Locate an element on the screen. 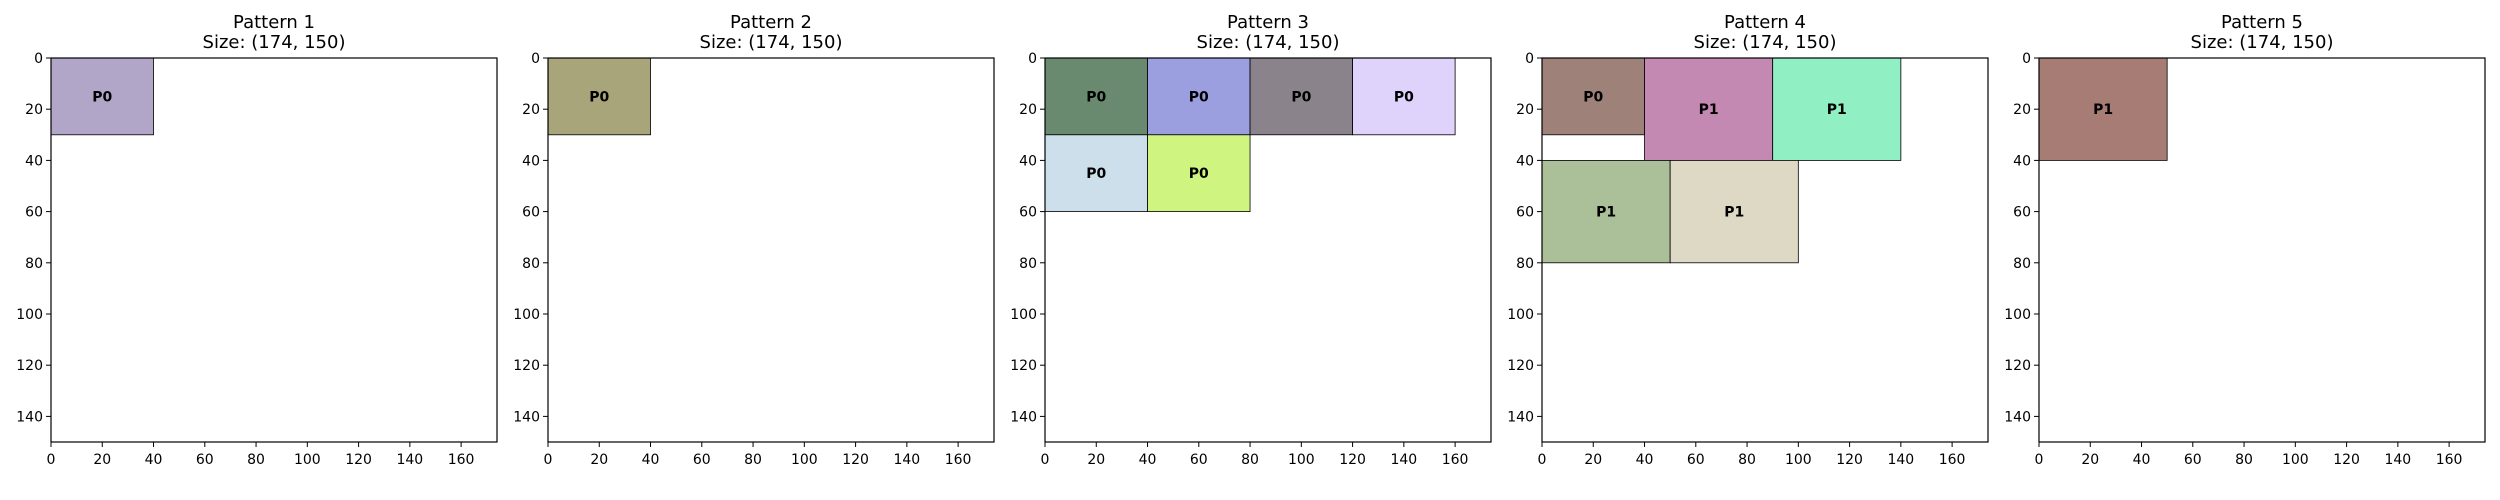 This screenshot has width=2500, height=500. panel-title: Pattern 5 is located at coordinates (2262, 22).